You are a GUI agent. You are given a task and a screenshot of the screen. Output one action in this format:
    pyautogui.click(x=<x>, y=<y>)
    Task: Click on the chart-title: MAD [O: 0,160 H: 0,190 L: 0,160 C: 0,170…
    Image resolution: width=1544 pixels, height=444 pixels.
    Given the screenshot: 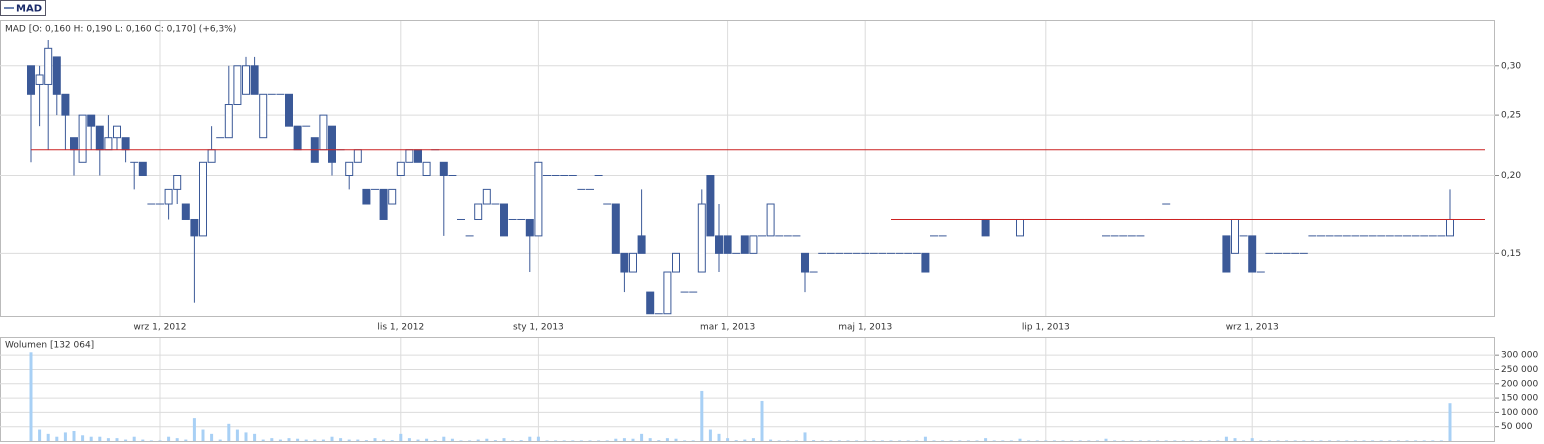 What is the action you would take?
    pyautogui.click(x=120, y=30)
    